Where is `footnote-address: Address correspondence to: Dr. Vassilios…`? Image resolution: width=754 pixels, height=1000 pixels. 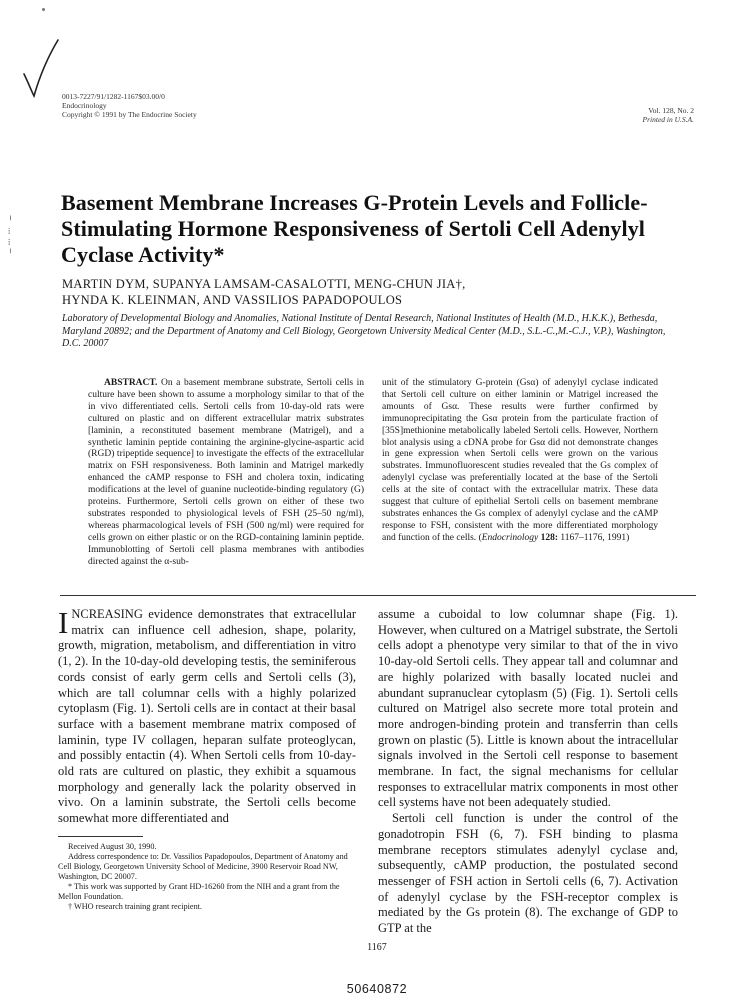
footnote-address: Address correspondence to: Dr. Vassilios… is located at coordinates (203, 866).